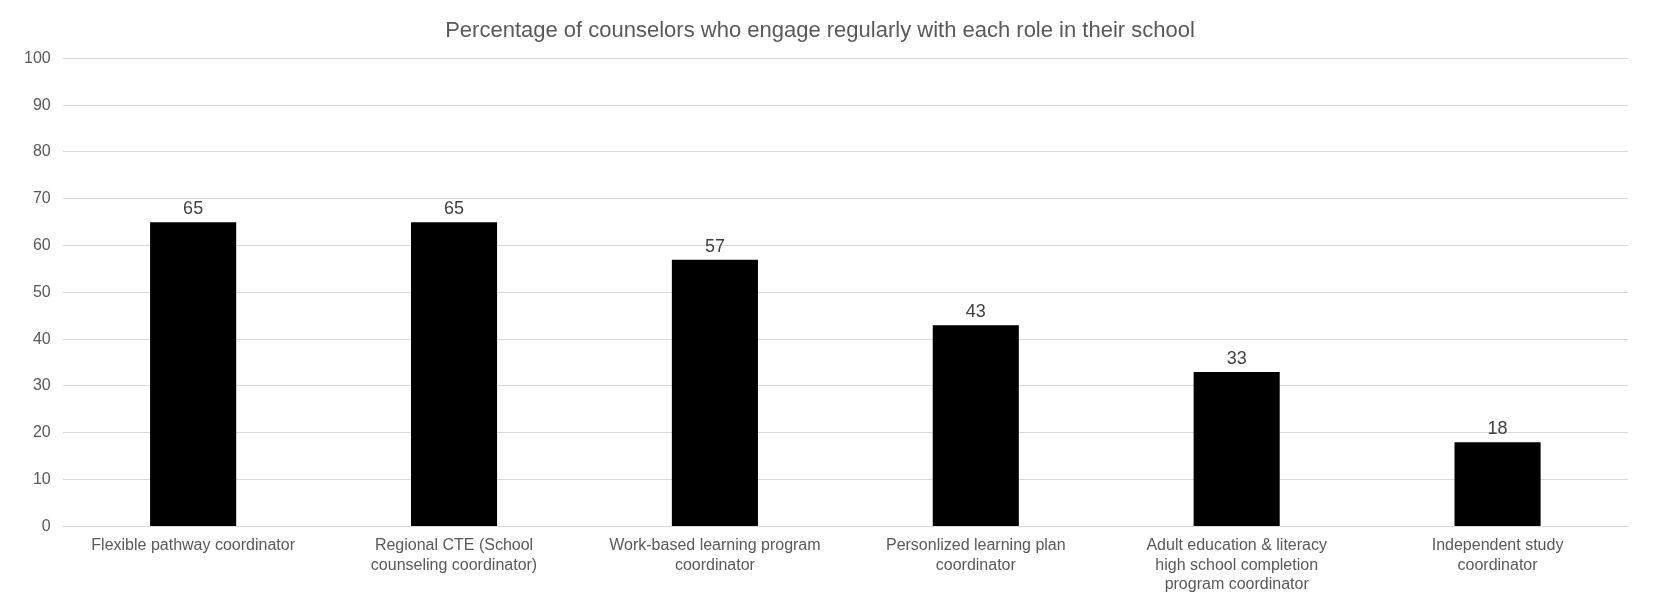 Image resolution: width=1656 pixels, height=616 pixels. I want to click on x-tick-label: Adult education & literacy high school completion program coordinator, so click(1236, 564).